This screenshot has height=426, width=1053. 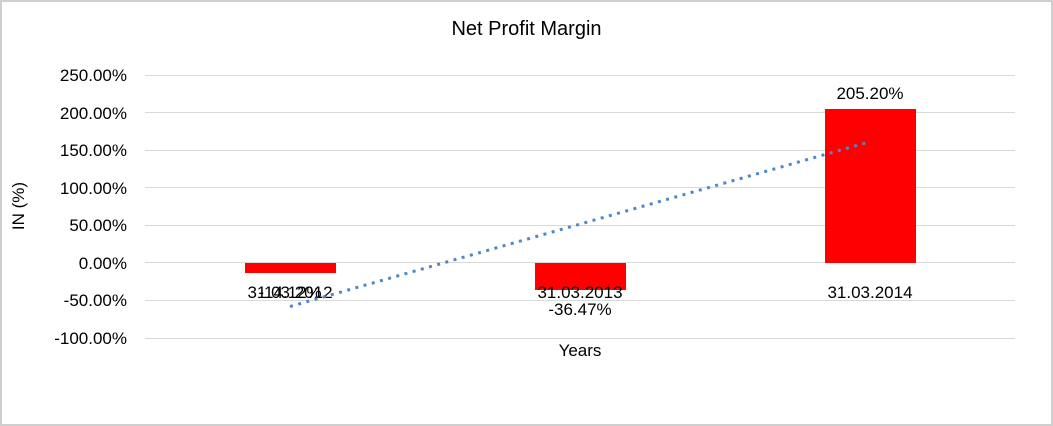 What do you see at coordinates (290, 292) in the screenshot?
I see `x-category-label: 31.03.2012` at bounding box center [290, 292].